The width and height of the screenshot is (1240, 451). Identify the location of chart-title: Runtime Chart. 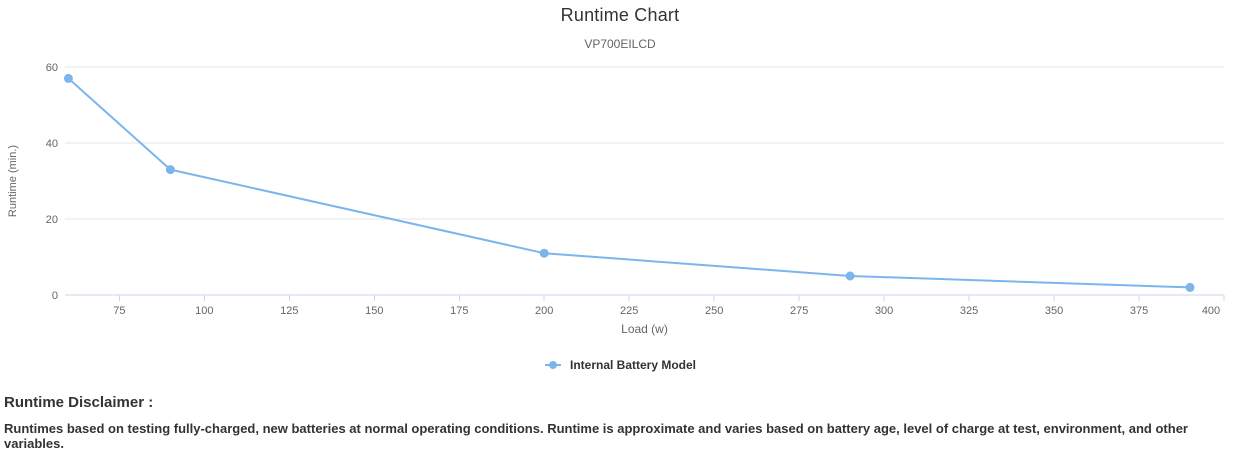
(620, 15).